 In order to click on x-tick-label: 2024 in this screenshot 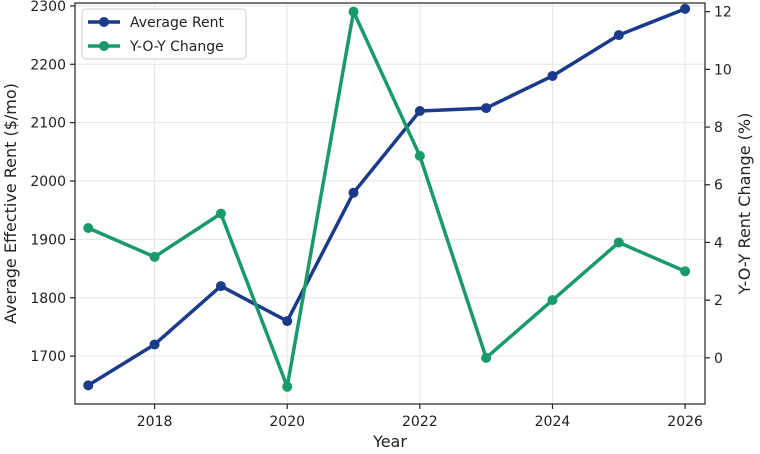, I will do `click(553, 422)`.